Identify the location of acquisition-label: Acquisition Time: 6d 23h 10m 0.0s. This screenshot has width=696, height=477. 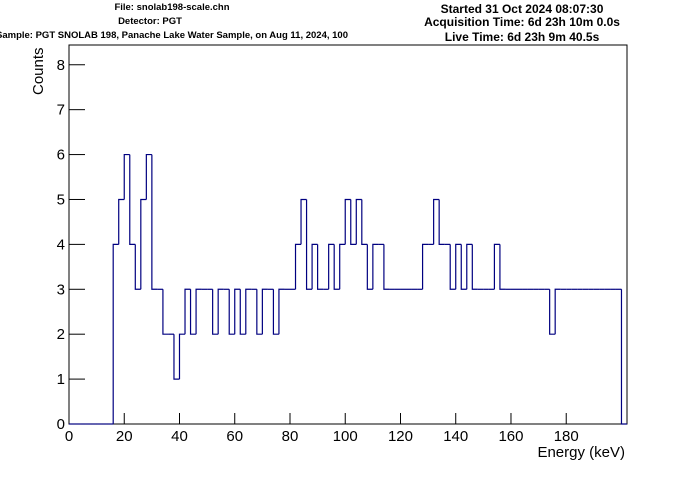
(522, 22).